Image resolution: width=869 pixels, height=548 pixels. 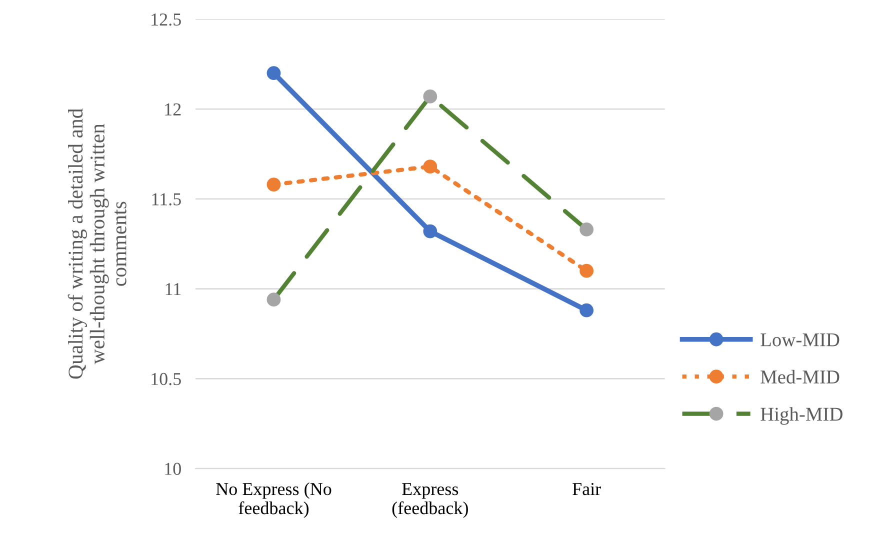 What do you see at coordinates (801, 416) in the screenshot?
I see `legend-label: High-MID` at bounding box center [801, 416].